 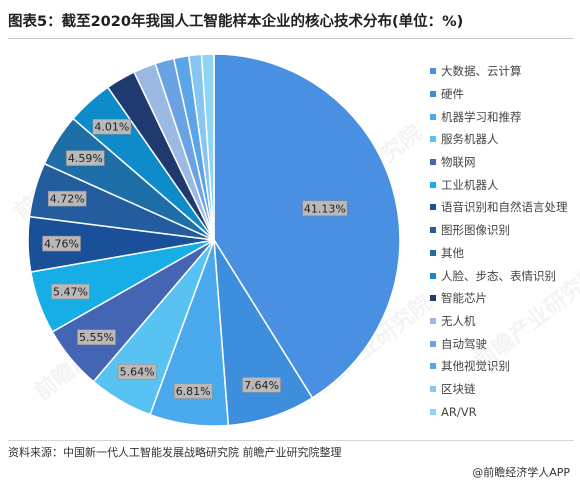 What do you see at coordinates (470, 139) in the screenshot?
I see `legend-label: 服务机器人` at bounding box center [470, 139].